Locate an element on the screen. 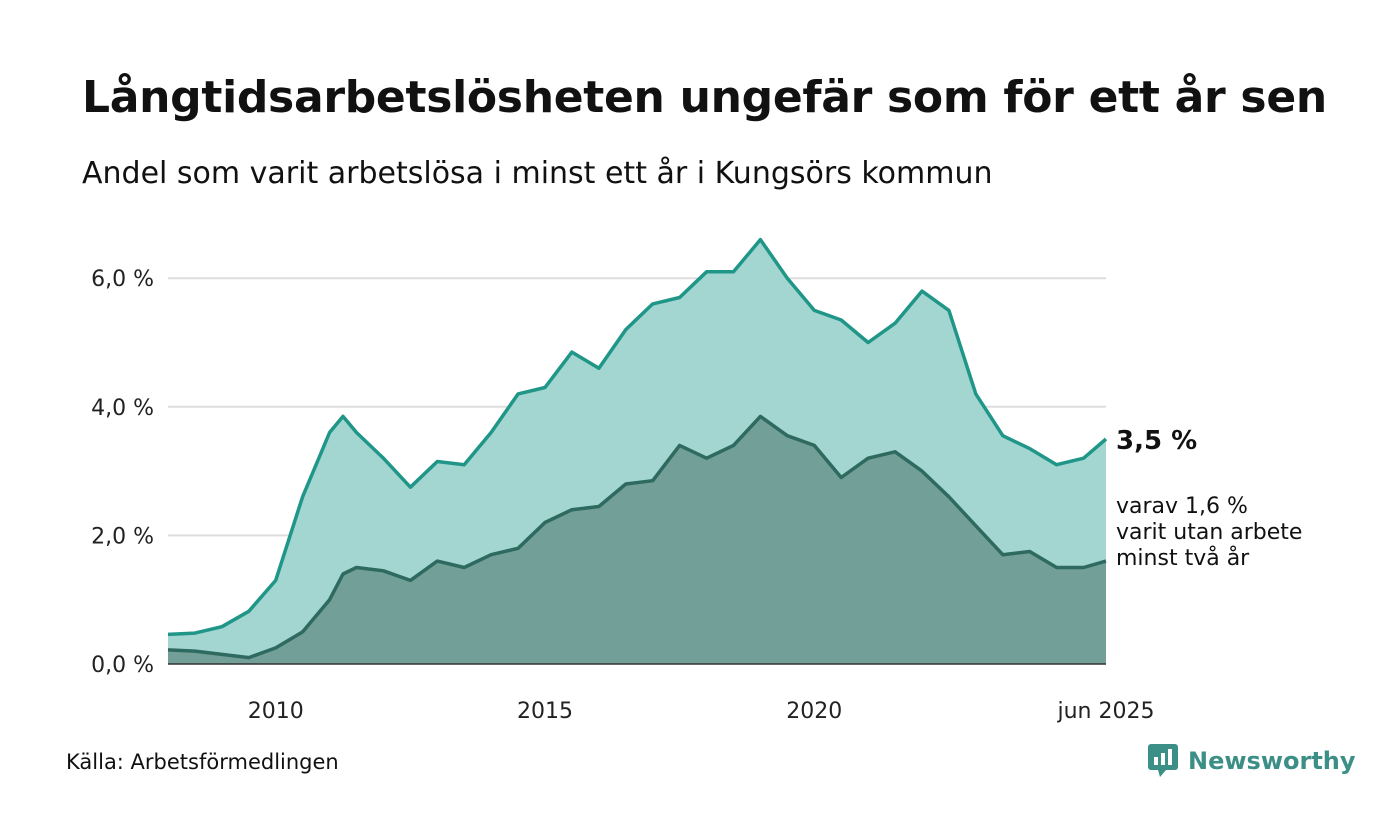  end-label-minst-tva-ar: varav 1,6 % varit utan arbete minst två år is located at coordinates (1209, 532).